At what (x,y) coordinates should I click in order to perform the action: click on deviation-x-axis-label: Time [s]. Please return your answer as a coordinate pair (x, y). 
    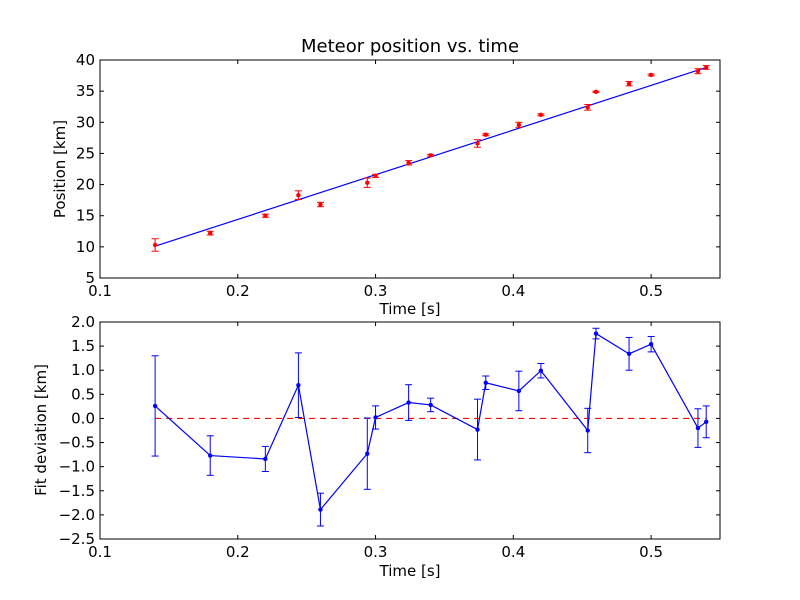
    Looking at the image, I should click on (410, 571).